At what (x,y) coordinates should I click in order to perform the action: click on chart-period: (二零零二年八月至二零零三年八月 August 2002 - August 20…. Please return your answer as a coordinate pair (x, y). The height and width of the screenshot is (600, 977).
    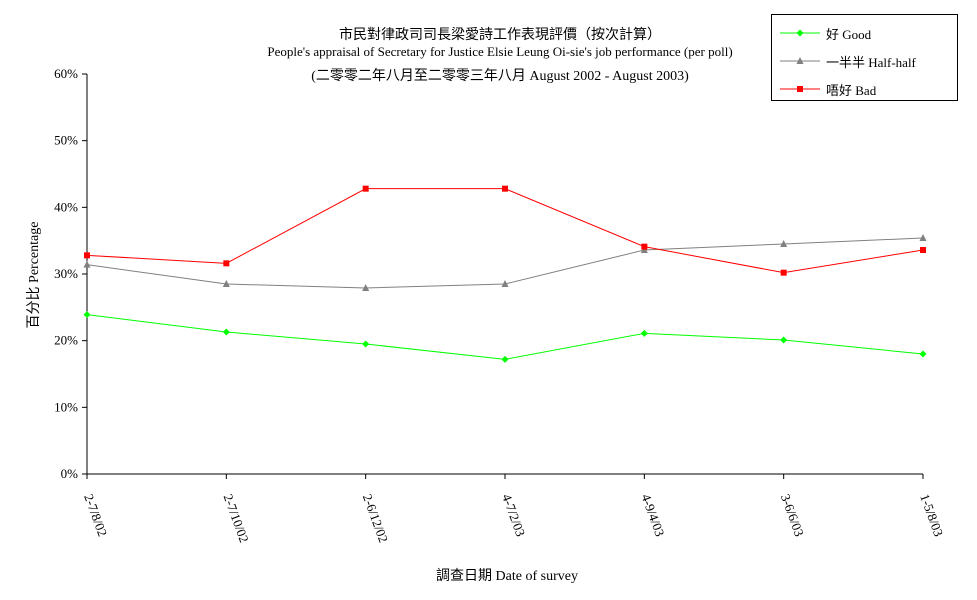
    Looking at the image, I should click on (500, 76).